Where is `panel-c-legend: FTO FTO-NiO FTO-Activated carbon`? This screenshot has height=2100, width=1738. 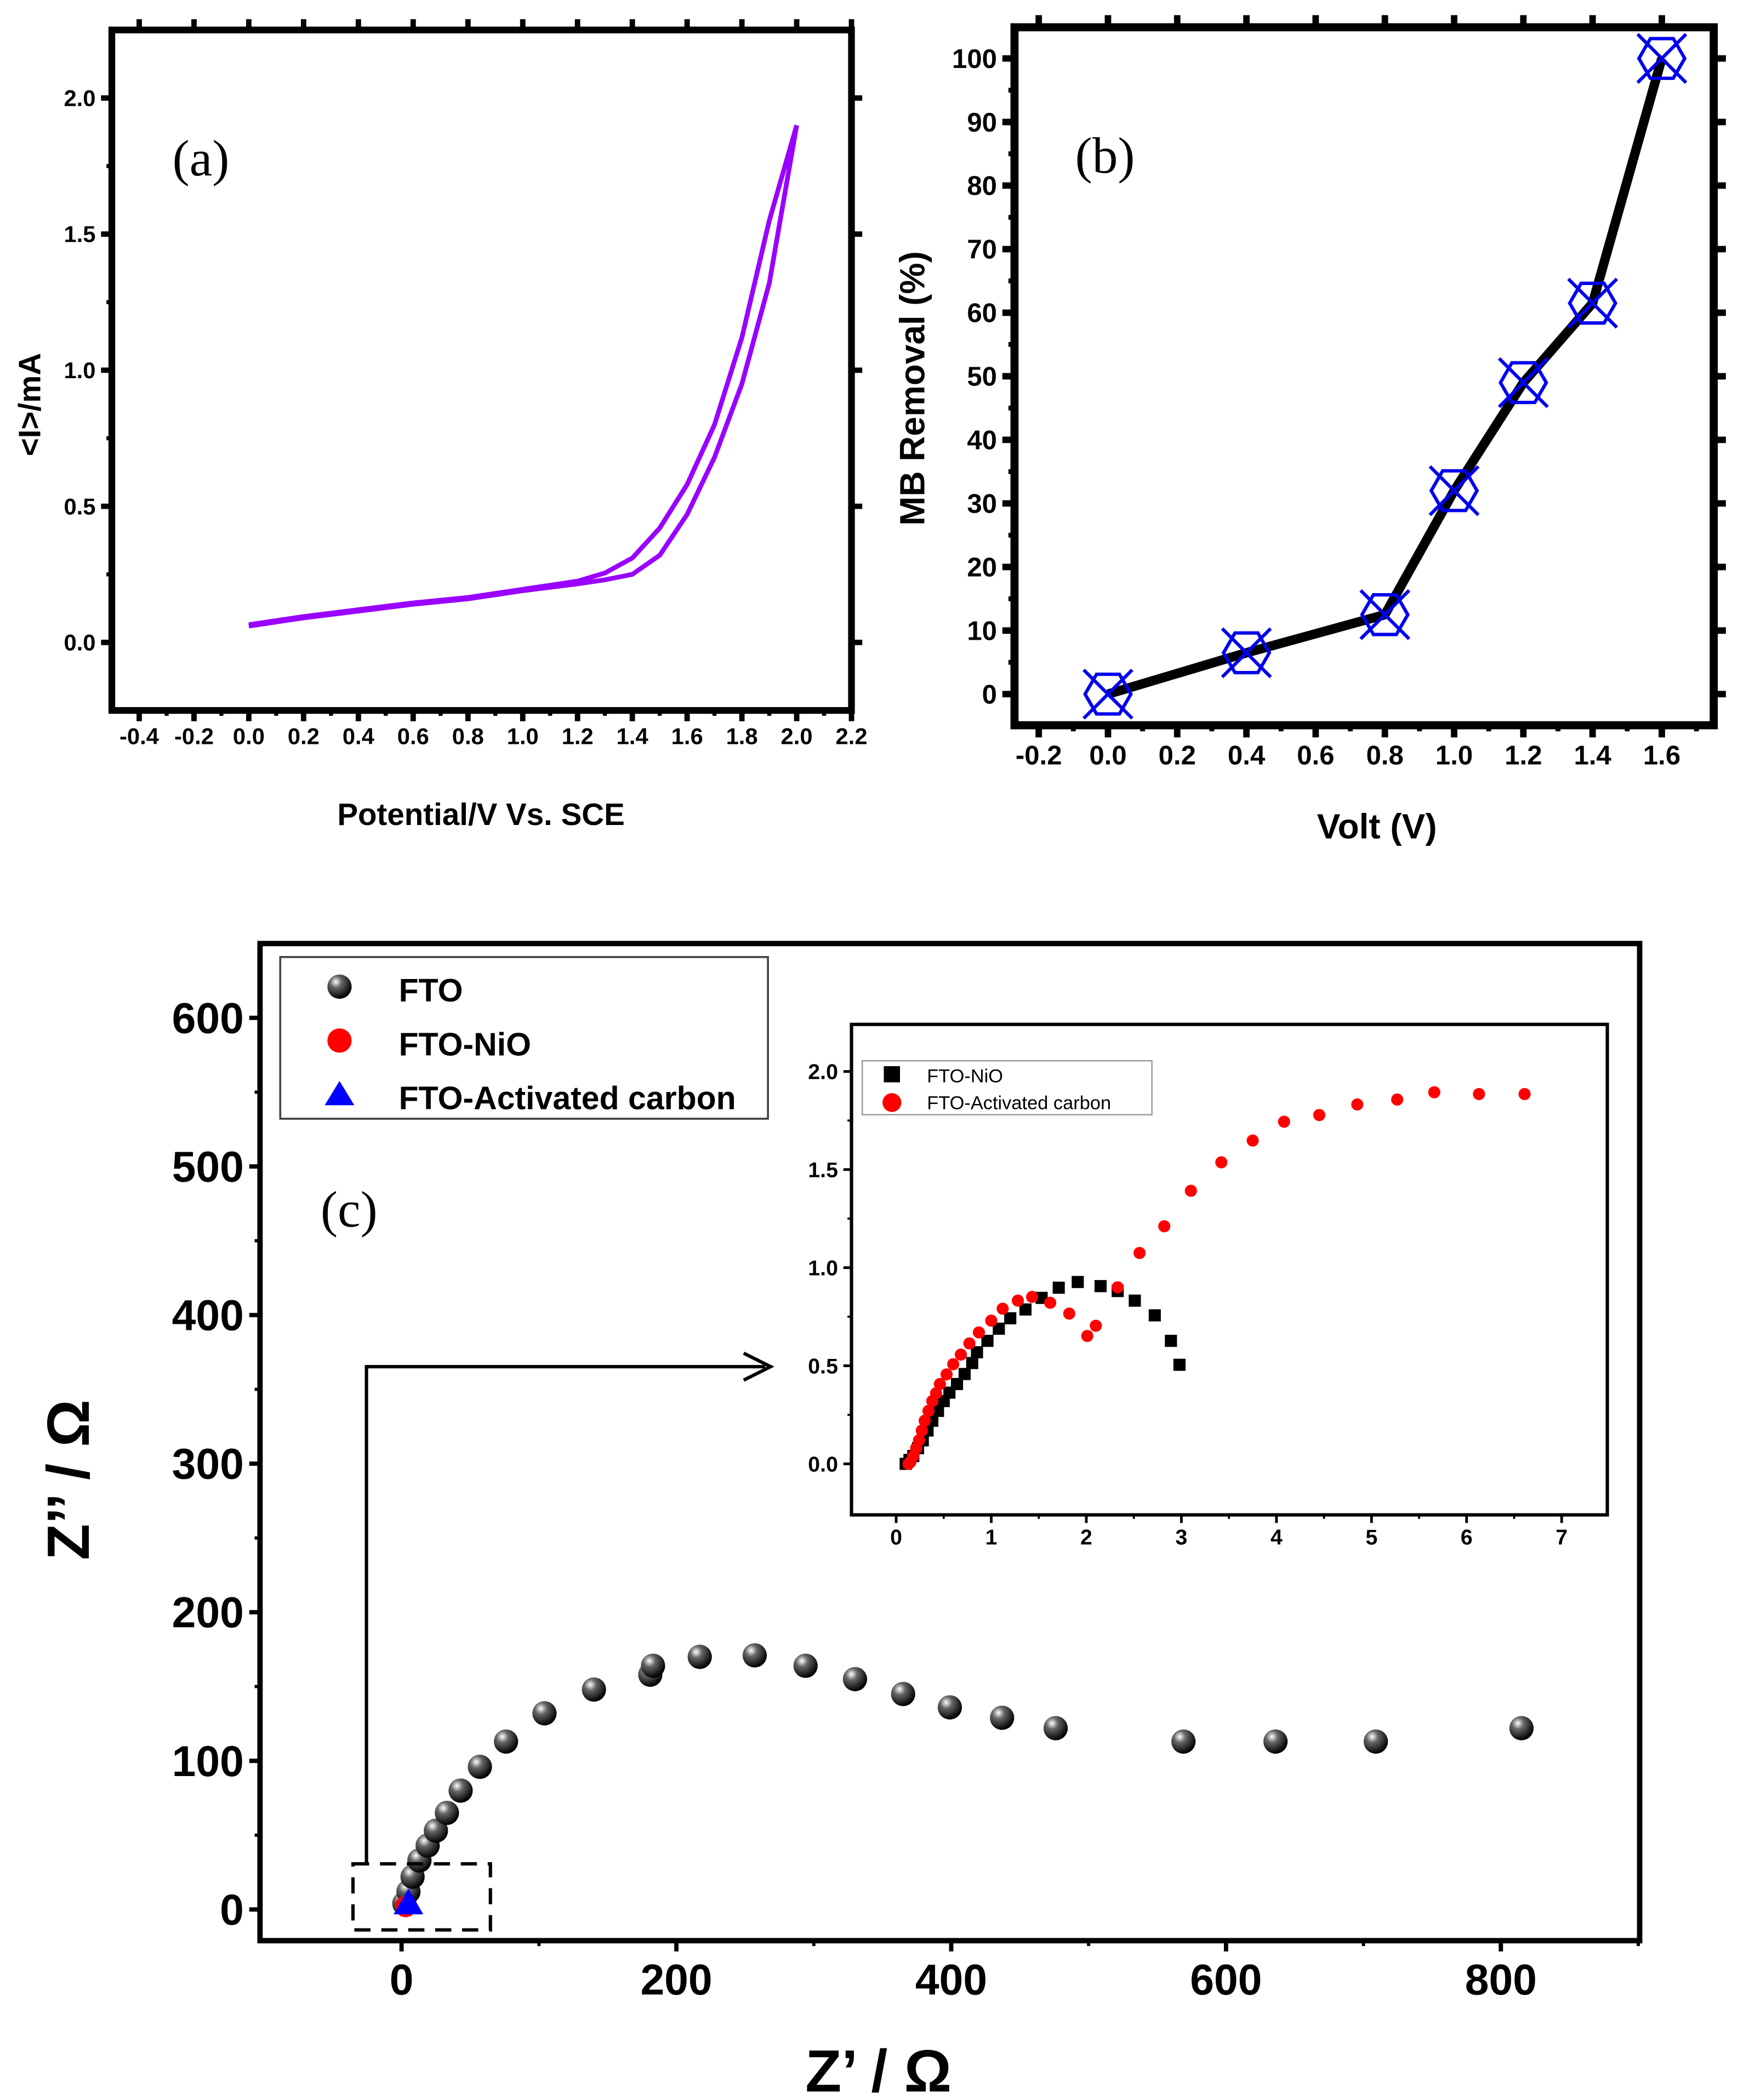 panel-c-legend: FTO FTO-NiO FTO-Activated carbon is located at coordinates (524, 1038).